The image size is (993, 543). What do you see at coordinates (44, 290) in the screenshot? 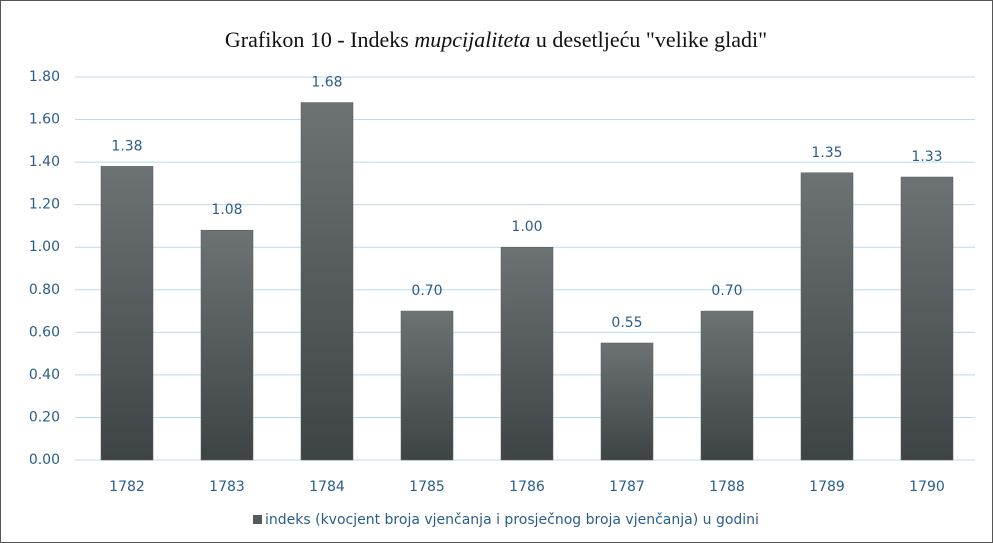
I see `y-tick-label: 0.80` at bounding box center [44, 290].